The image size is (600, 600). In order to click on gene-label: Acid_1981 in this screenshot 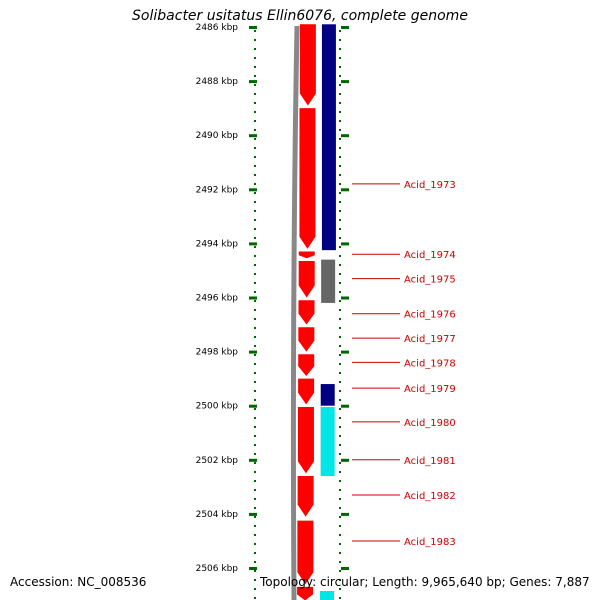, I will do `click(430, 461)`.